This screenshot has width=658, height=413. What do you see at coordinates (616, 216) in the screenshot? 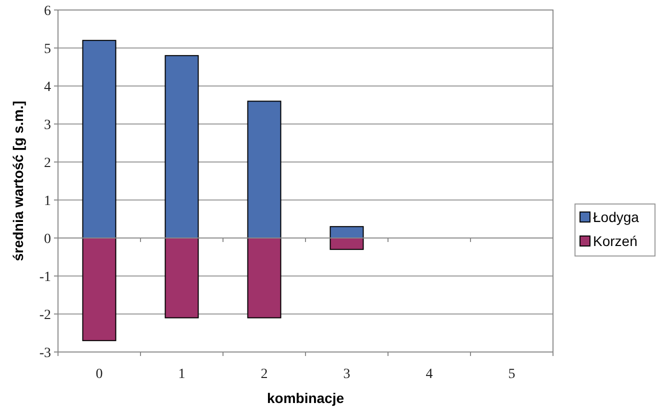
I see `legend-label: Łodyga` at bounding box center [616, 216].